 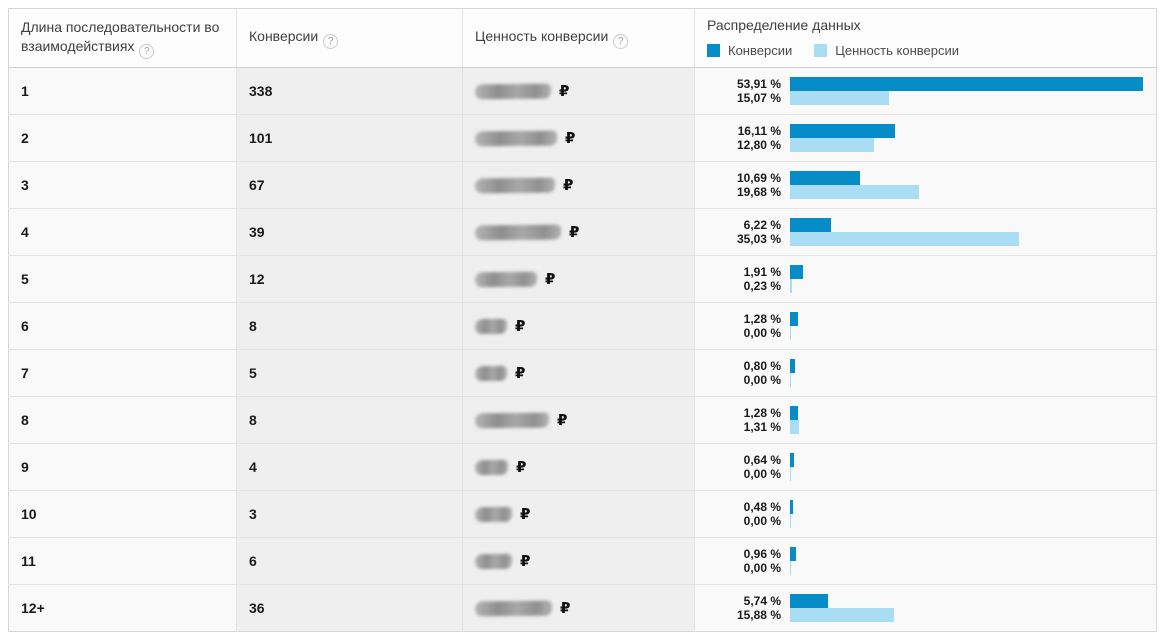 I want to click on column-header-conversions: Конверсии?, so click(x=349, y=38).